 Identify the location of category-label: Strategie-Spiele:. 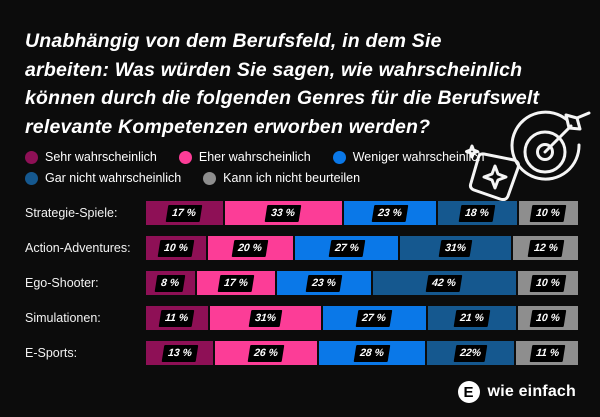
(71, 213).